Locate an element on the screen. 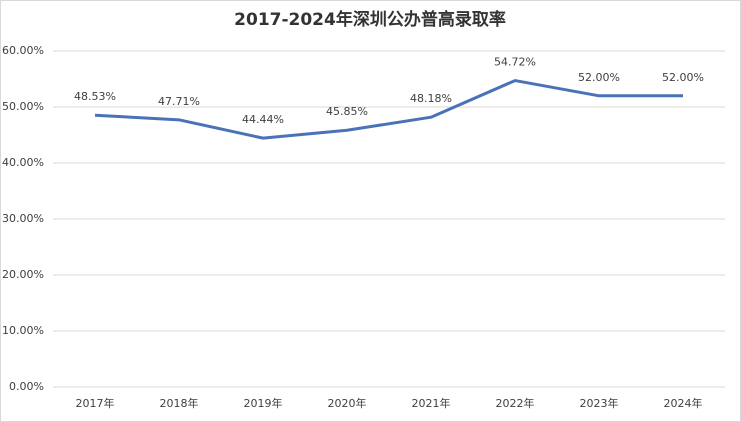 The width and height of the screenshot is (741, 422). data-label: 54.72% is located at coordinates (515, 62).